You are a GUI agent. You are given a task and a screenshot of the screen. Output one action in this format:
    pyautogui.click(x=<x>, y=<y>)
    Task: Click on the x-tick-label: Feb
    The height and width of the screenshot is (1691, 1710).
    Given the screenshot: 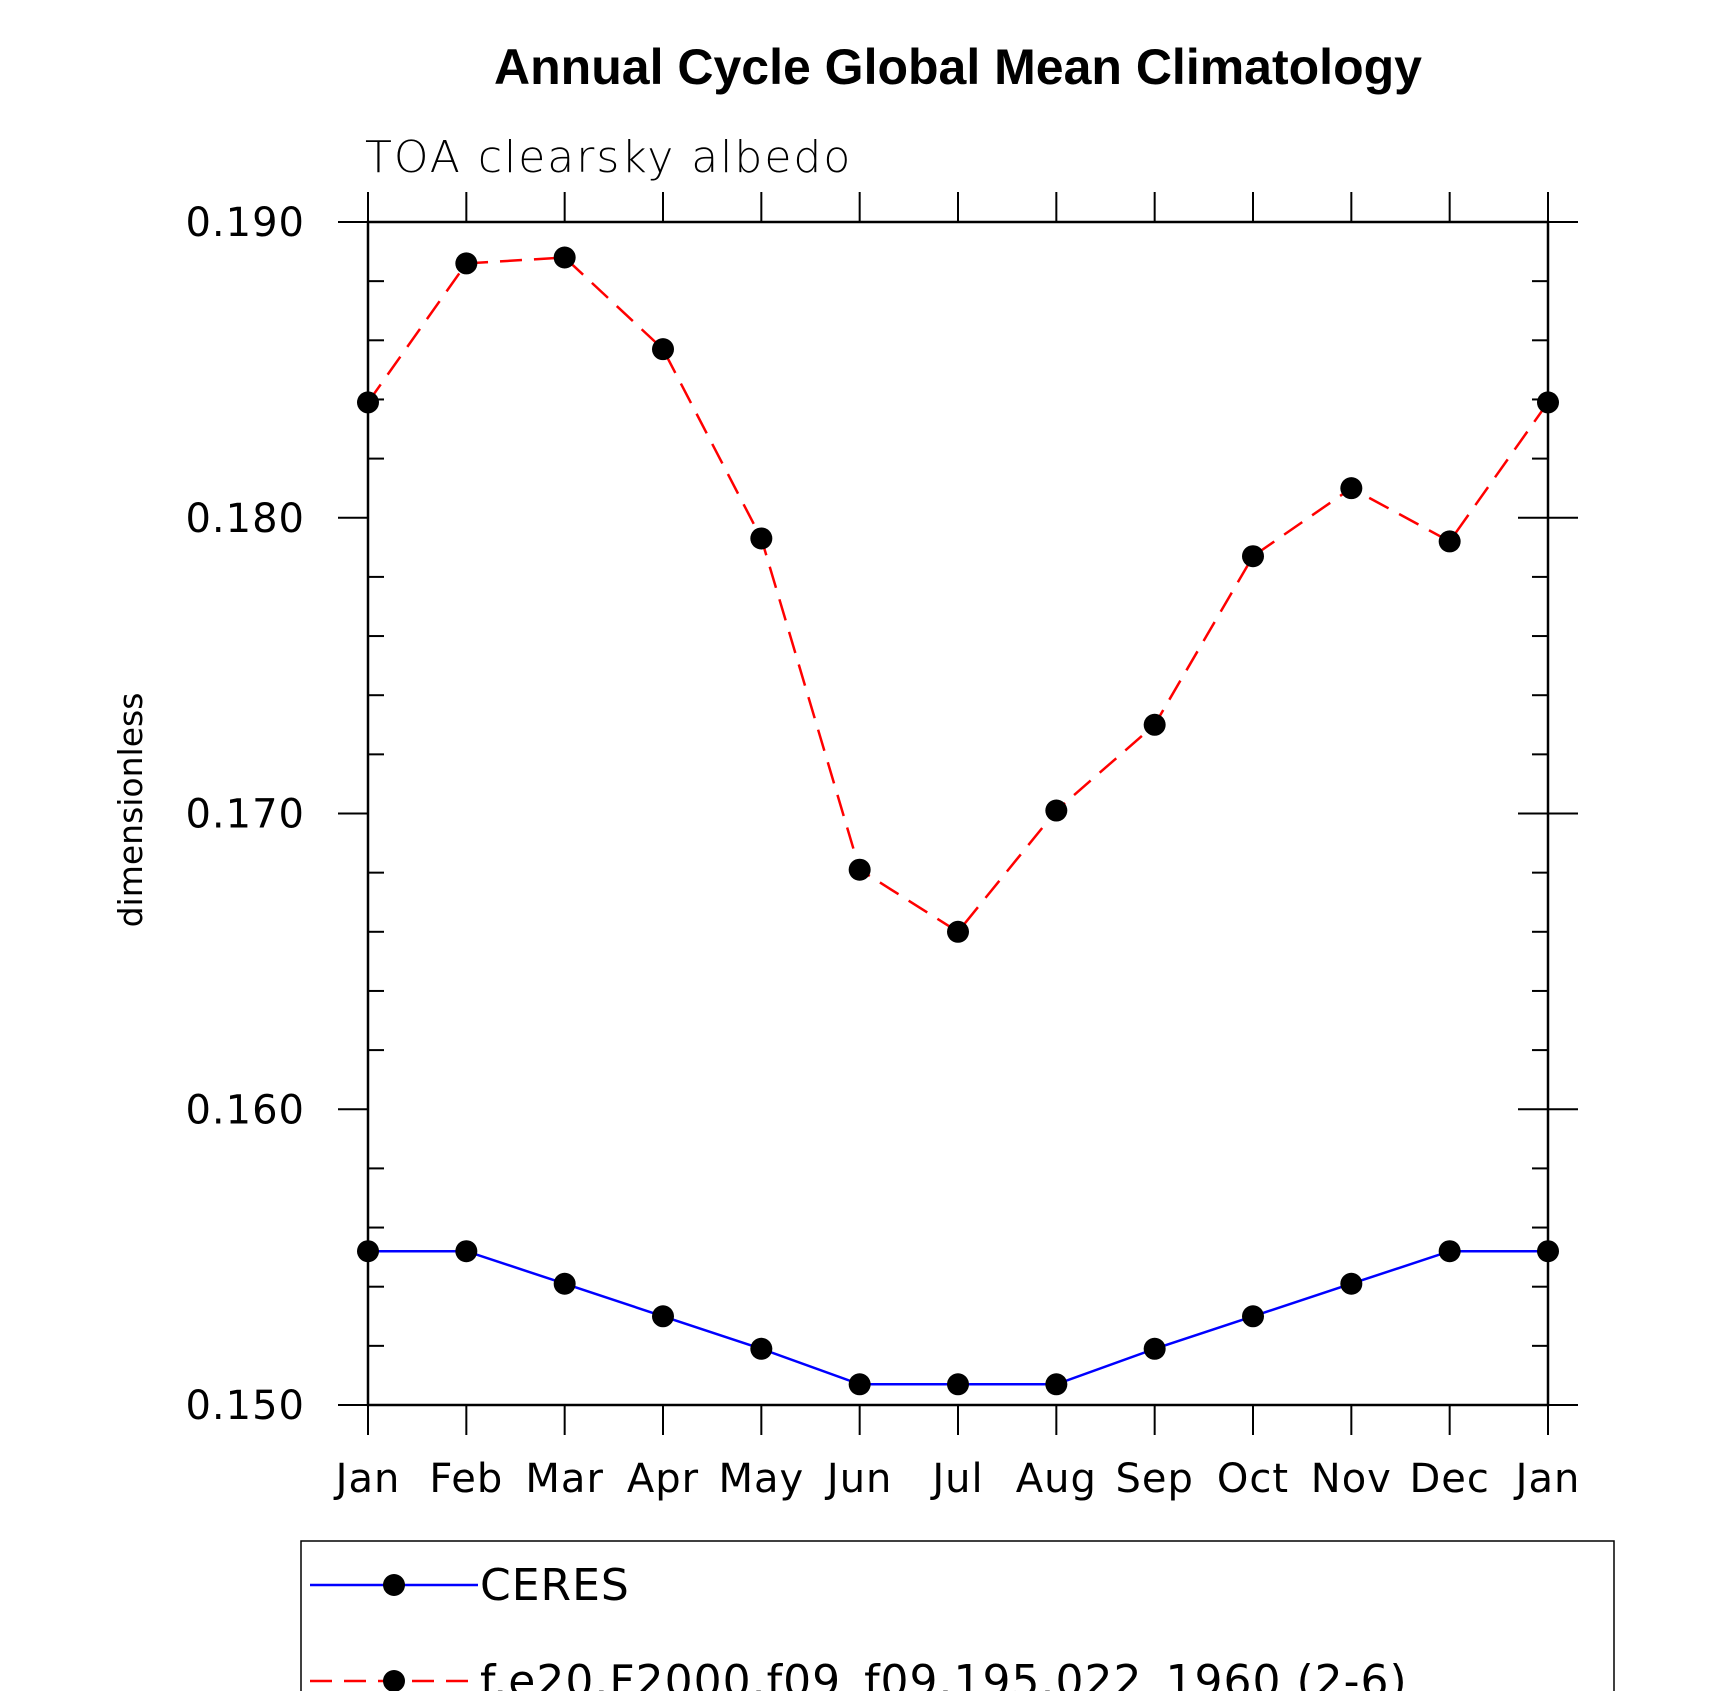 What is the action you would take?
    pyautogui.click(x=466, y=1479)
    